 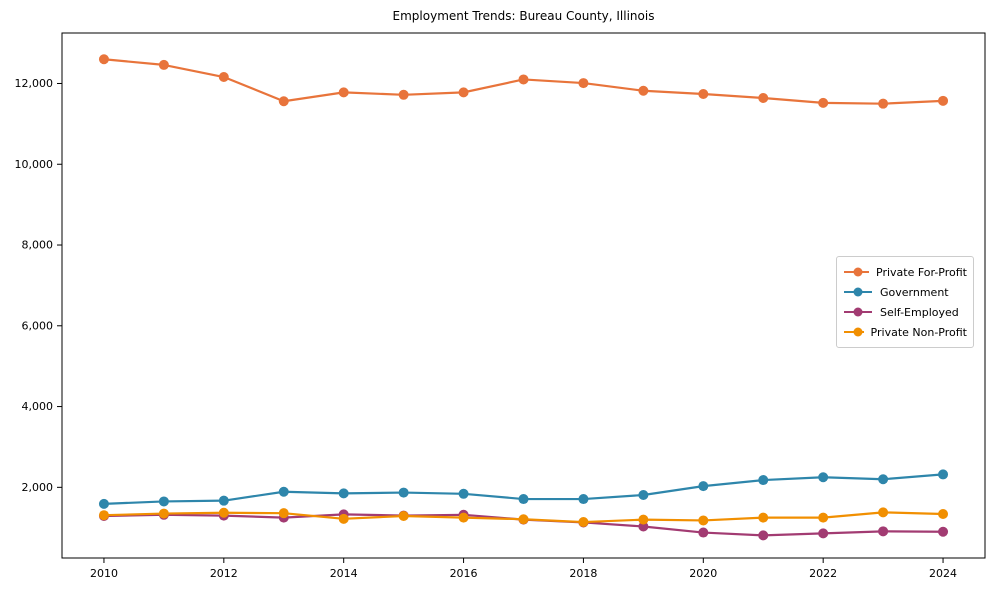 What do you see at coordinates (858, 312) in the screenshot?
I see `legend-marker-self-employed` at bounding box center [858, 312].